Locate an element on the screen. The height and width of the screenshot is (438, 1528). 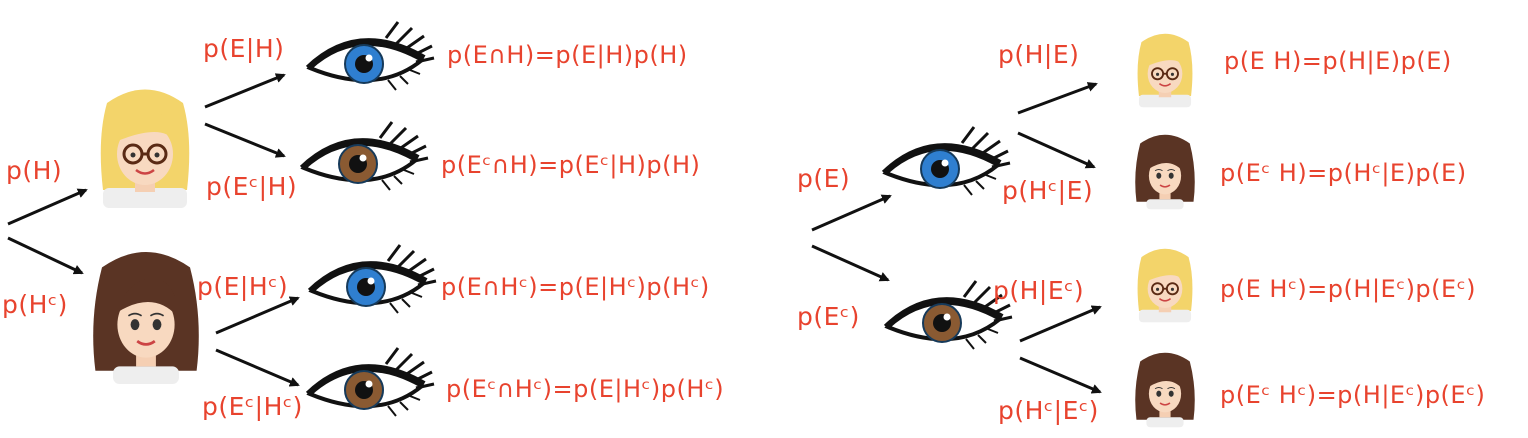
result-ec-and-hc: p(Eᶜ∩Hᶜ)=p(E|Hᶜ)p(Hᶜ) is located at coordinates (585, 389).